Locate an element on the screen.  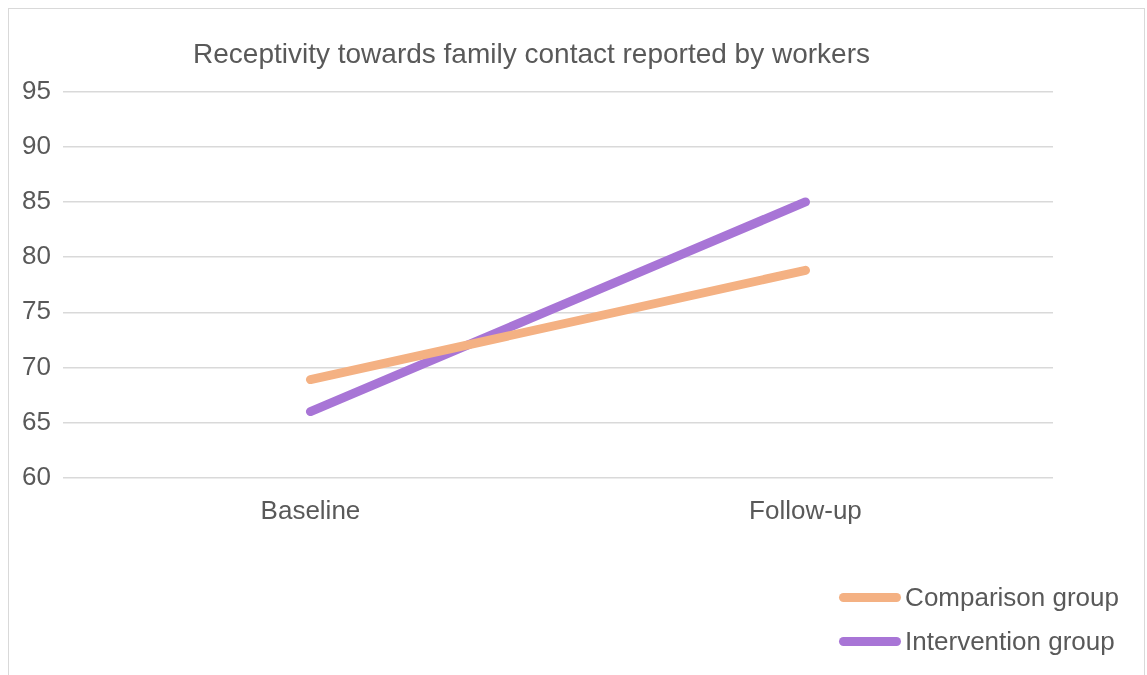
x-tick-label: Baseline is located at coordinates (310, 509).